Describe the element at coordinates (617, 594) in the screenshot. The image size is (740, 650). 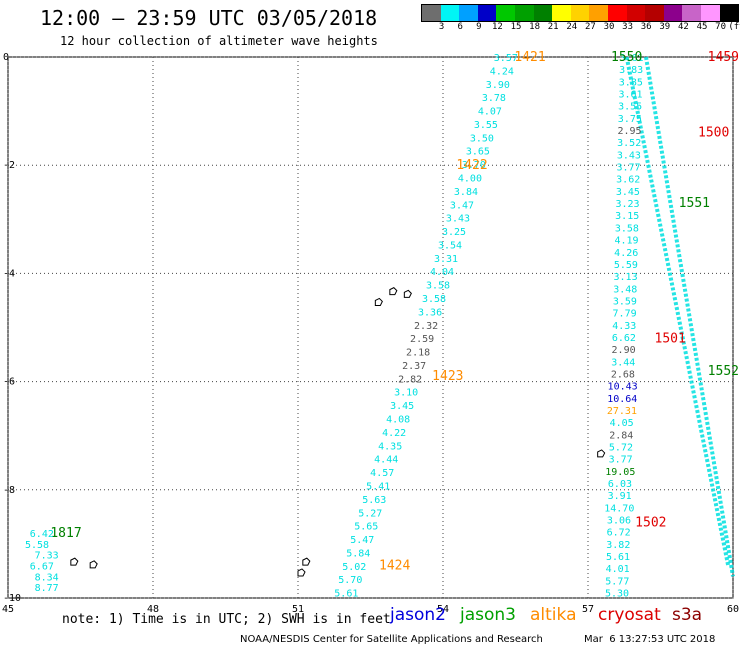
I see `swh-value: 5.30` at that location.